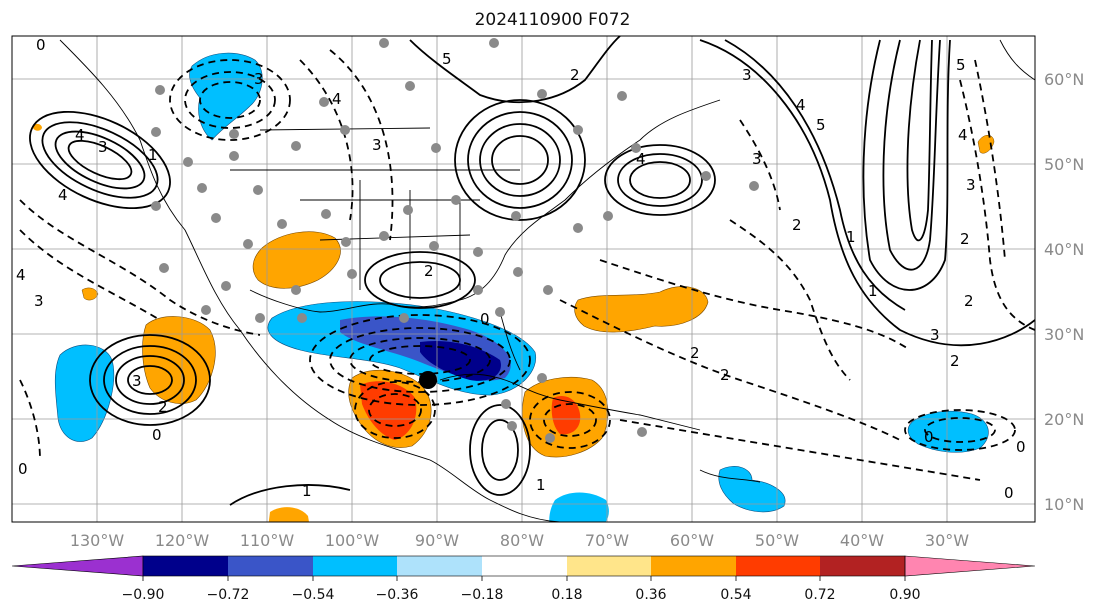 The image size is (1105, 615). Describe the element at coordinates (1064, 249) in the screenshot. I see `lat-label: 40°N` at that location.